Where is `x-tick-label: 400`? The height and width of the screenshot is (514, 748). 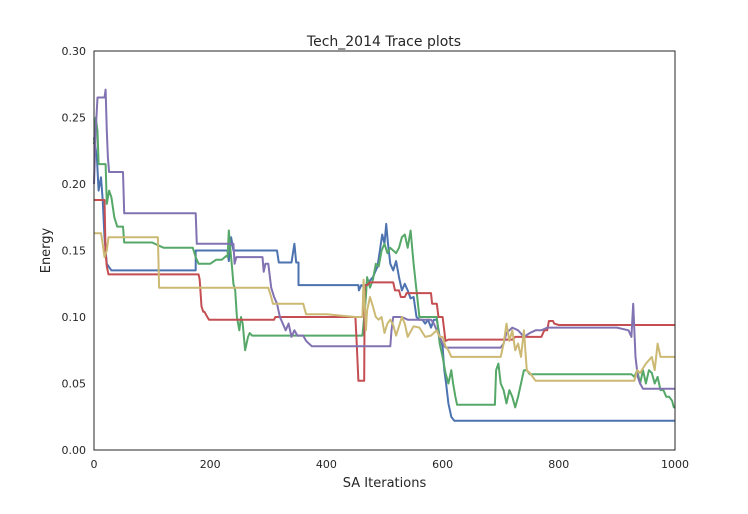
x-tick-label: 400 is located at coordinates (326, 464).